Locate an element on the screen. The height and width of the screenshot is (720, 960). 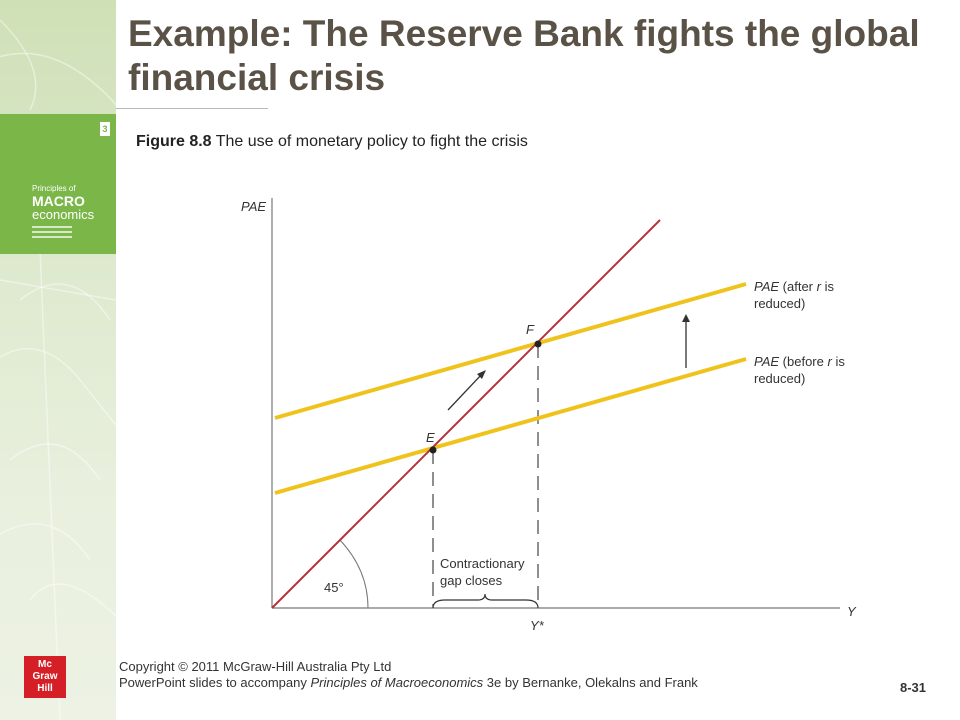
shift-arrow-diagonal is located at coordinates (465, 392).